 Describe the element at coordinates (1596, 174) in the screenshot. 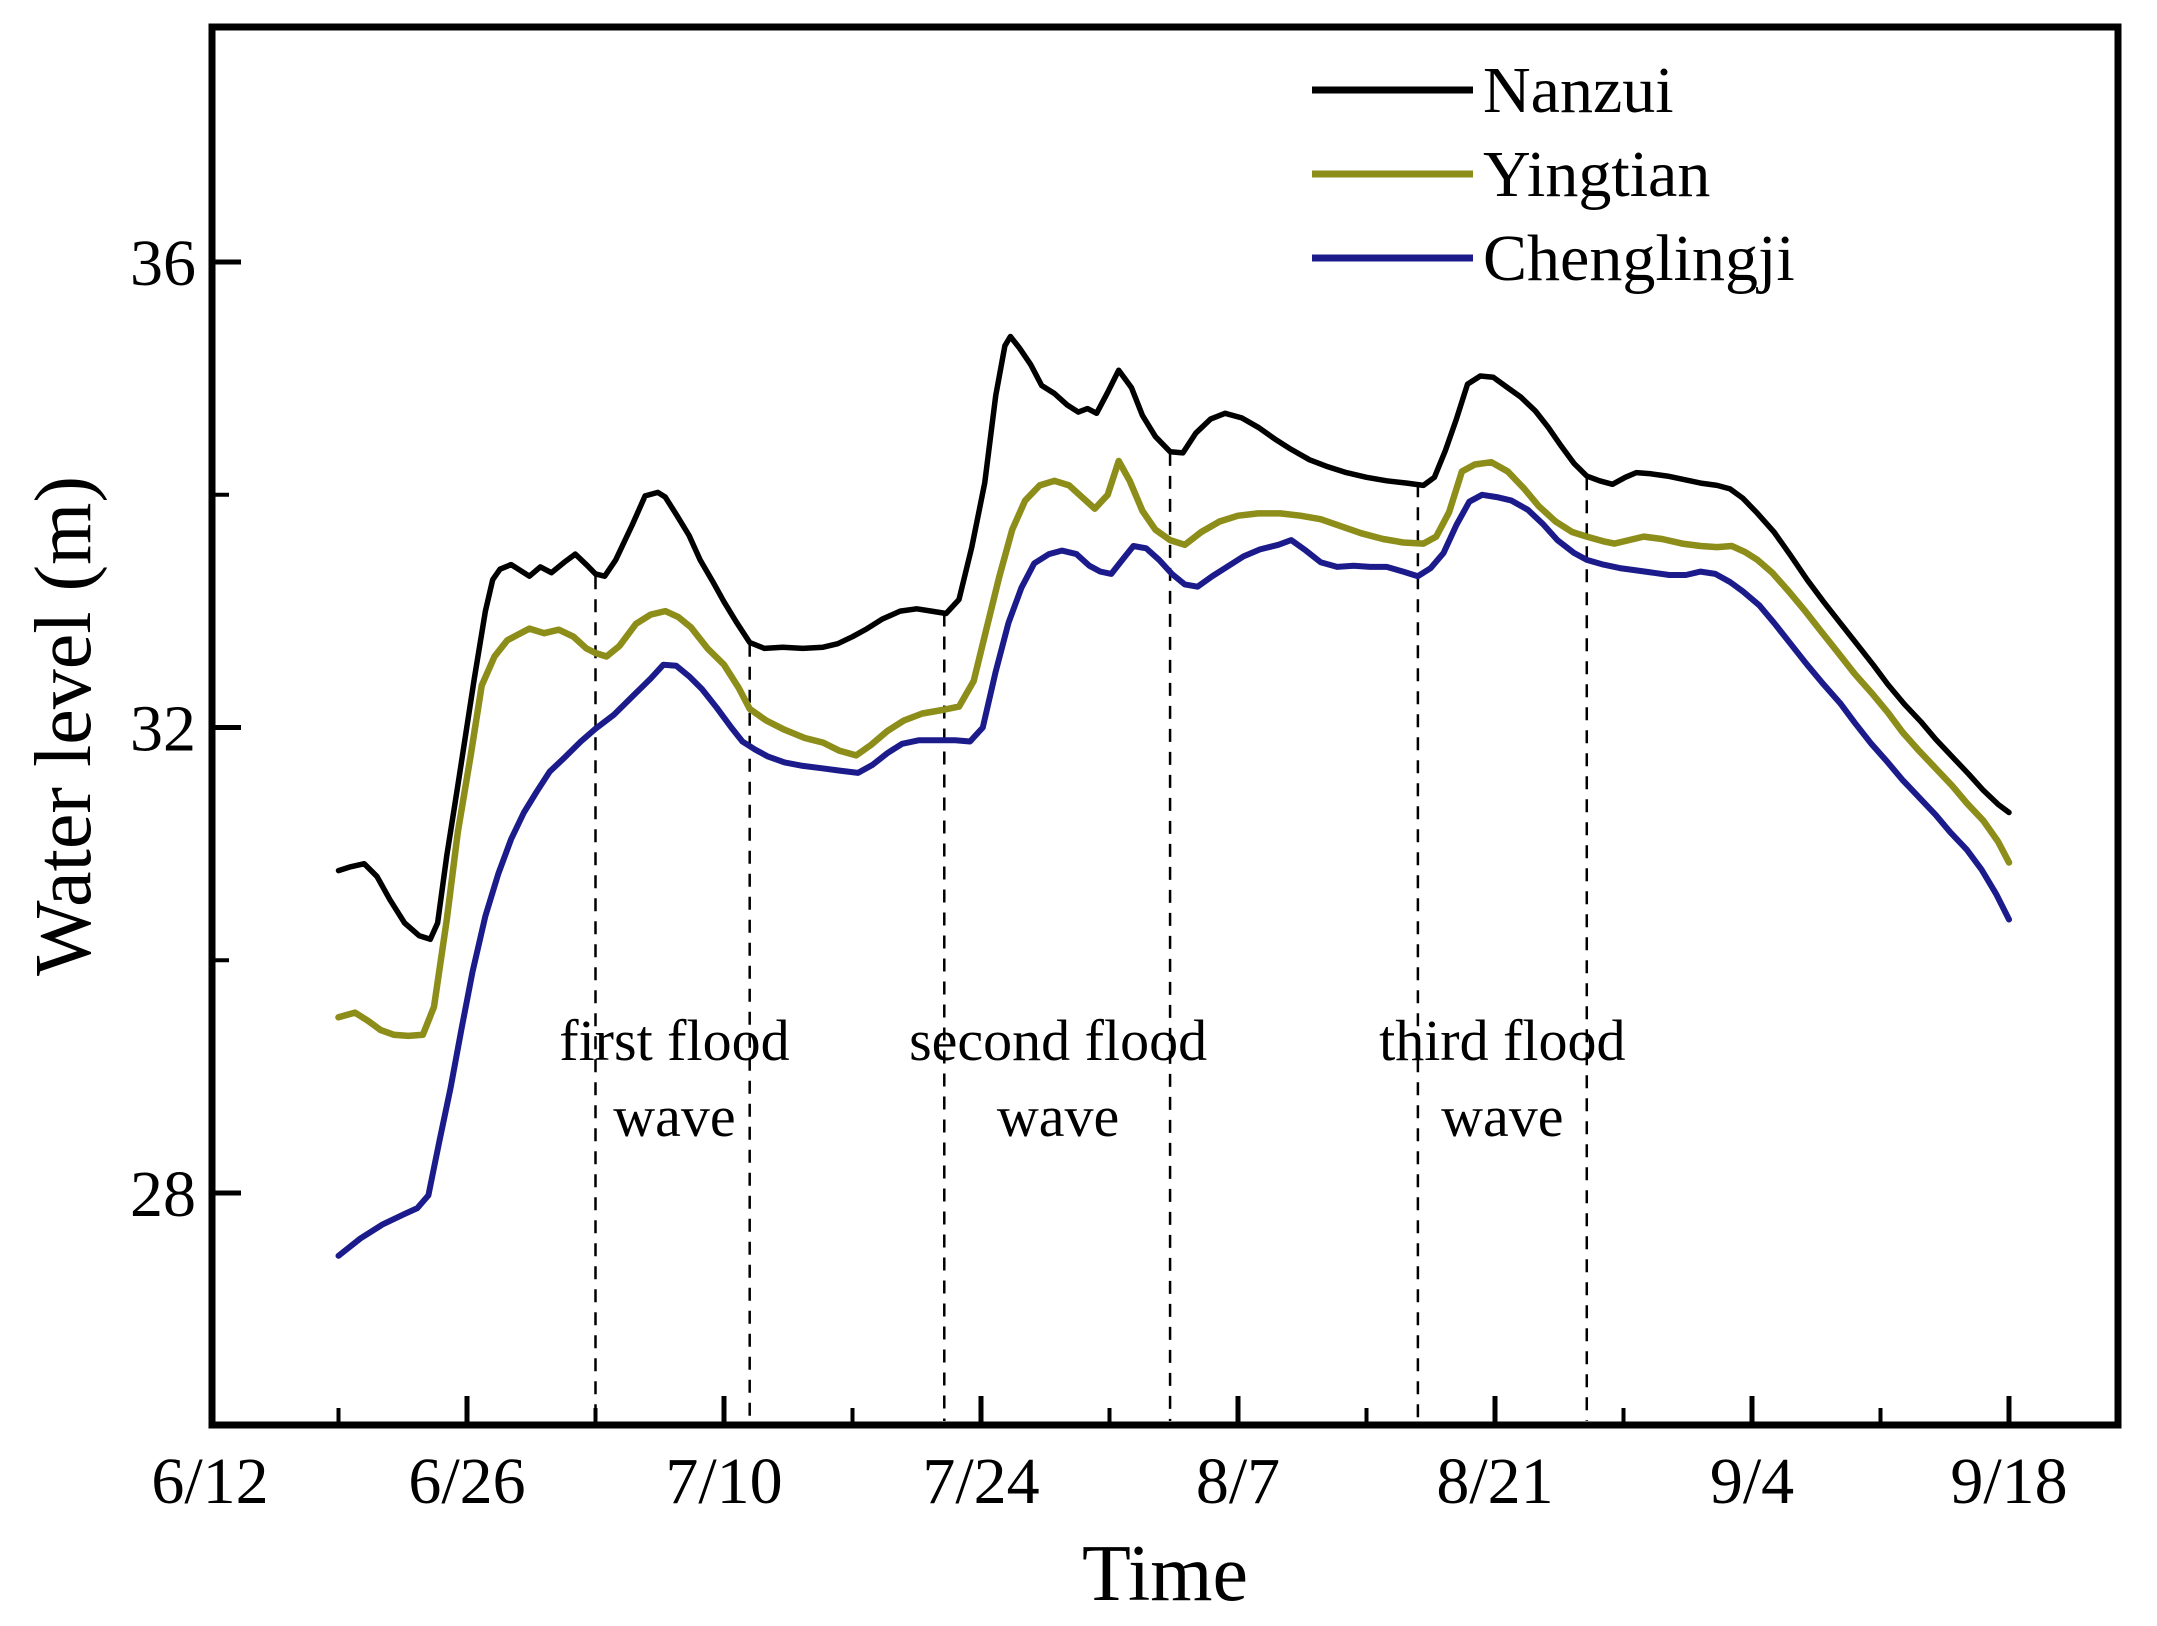

I see `legend-label-yingtian: Yingtian` at that location.